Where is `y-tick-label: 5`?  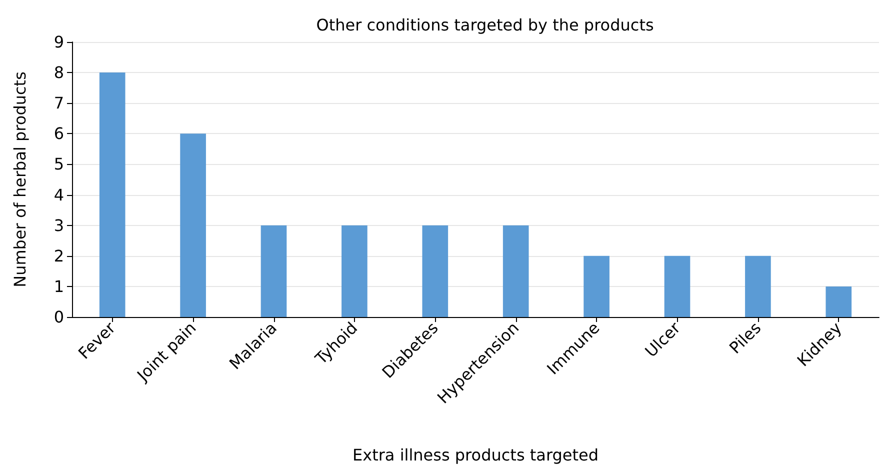 y-tick-label: 5 is located at coordinates (59, 164).